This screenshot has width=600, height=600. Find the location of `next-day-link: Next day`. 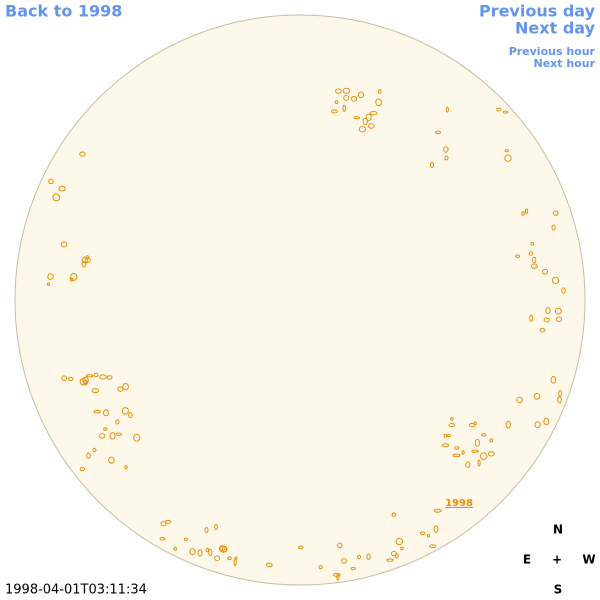

next-day-link: Next day is located at coordinates (555, 28).